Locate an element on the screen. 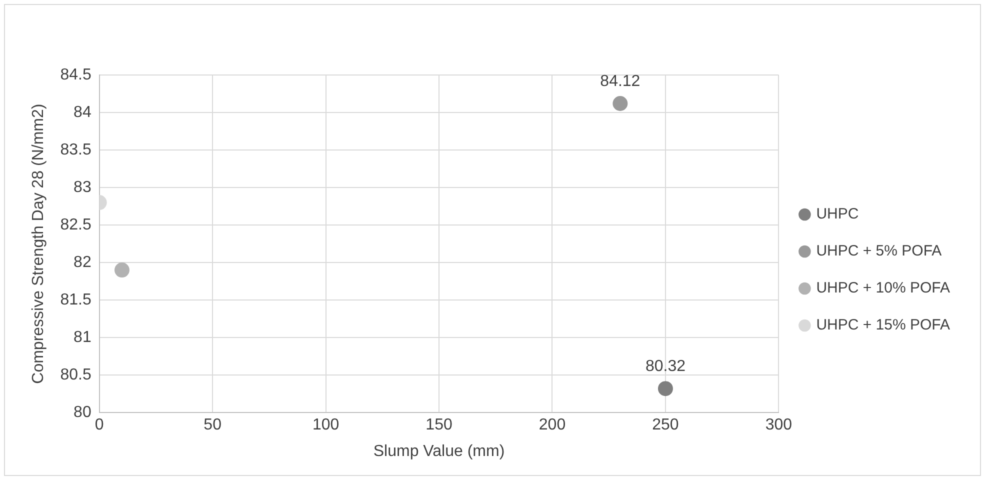 Image resolution: width=985 pixels, height=480 pixels. y-tick-label: 82.5 is located at coordinates (76, 225).